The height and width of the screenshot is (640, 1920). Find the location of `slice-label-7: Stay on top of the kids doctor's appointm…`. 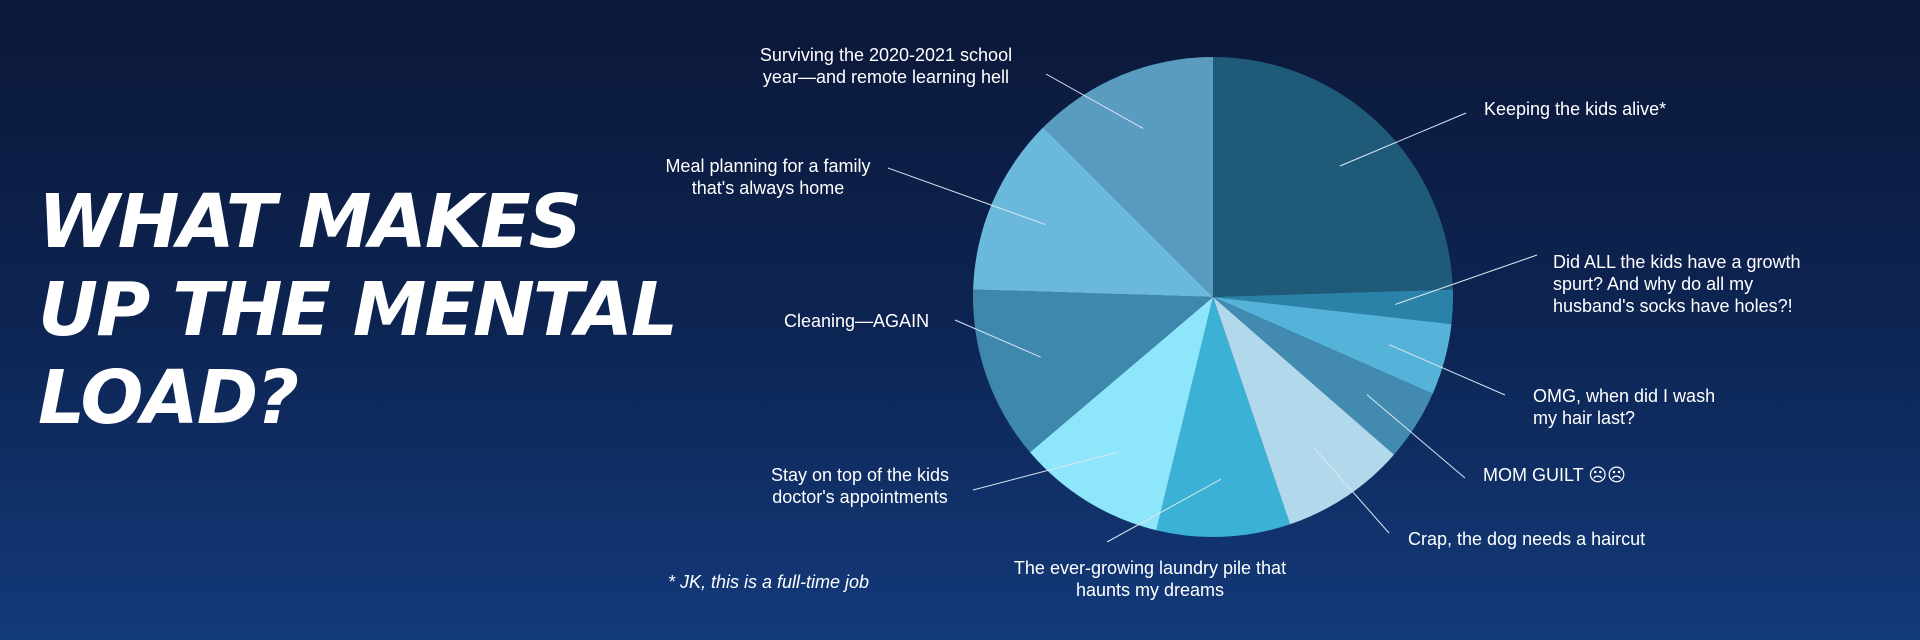

slice-label-7: Stay on top of the kids doctor's appointm… is located at coordinates (860, 486).